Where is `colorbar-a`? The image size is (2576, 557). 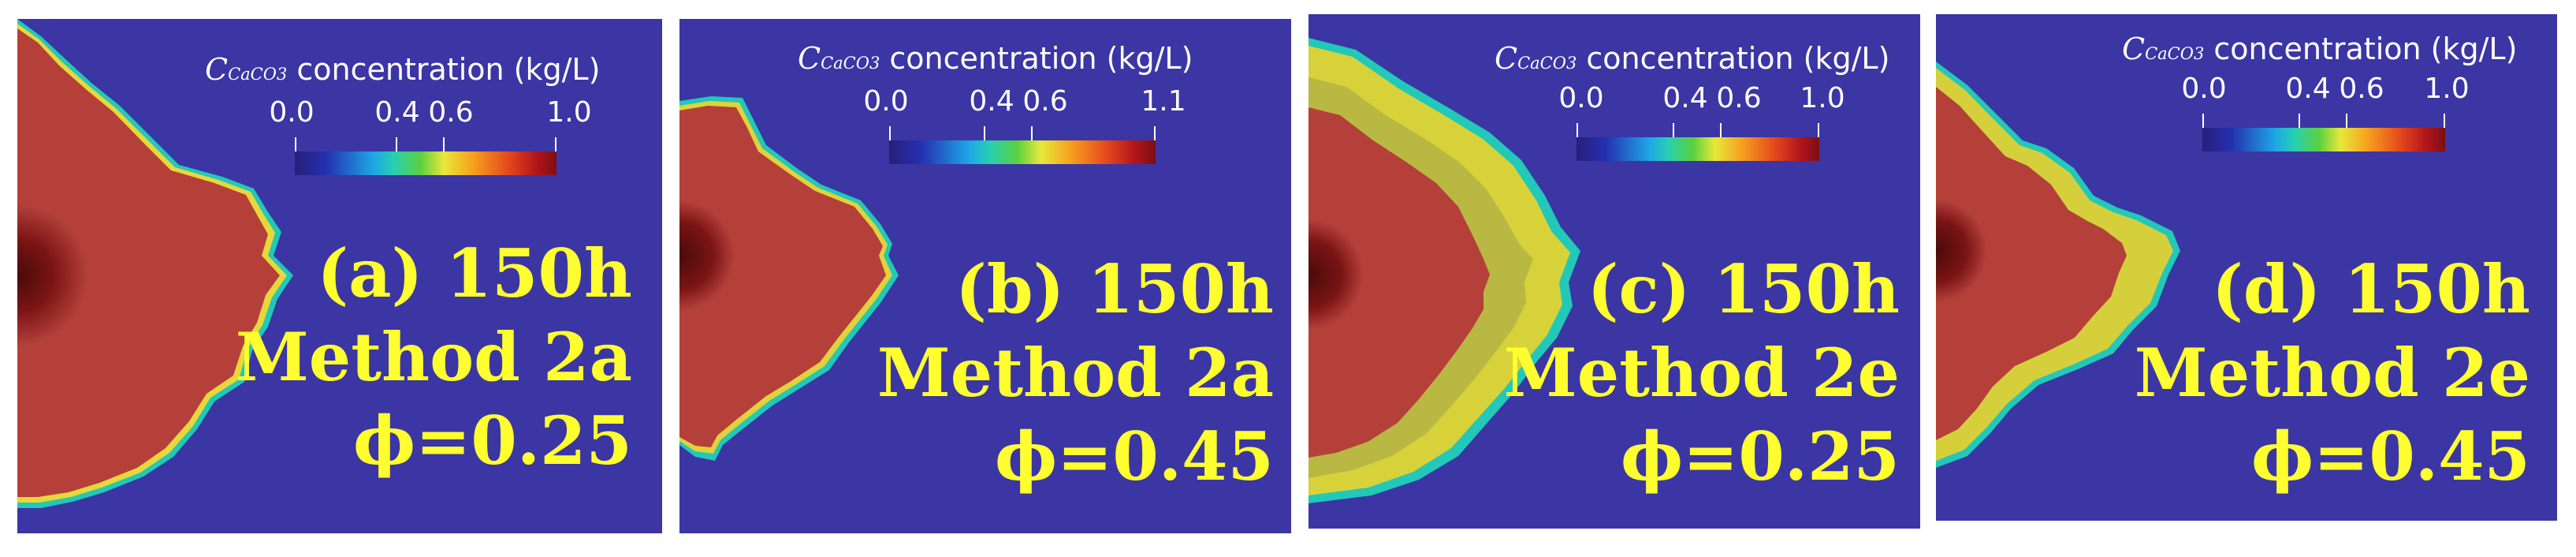 colorbar-a is located at coordinates (426, 163).